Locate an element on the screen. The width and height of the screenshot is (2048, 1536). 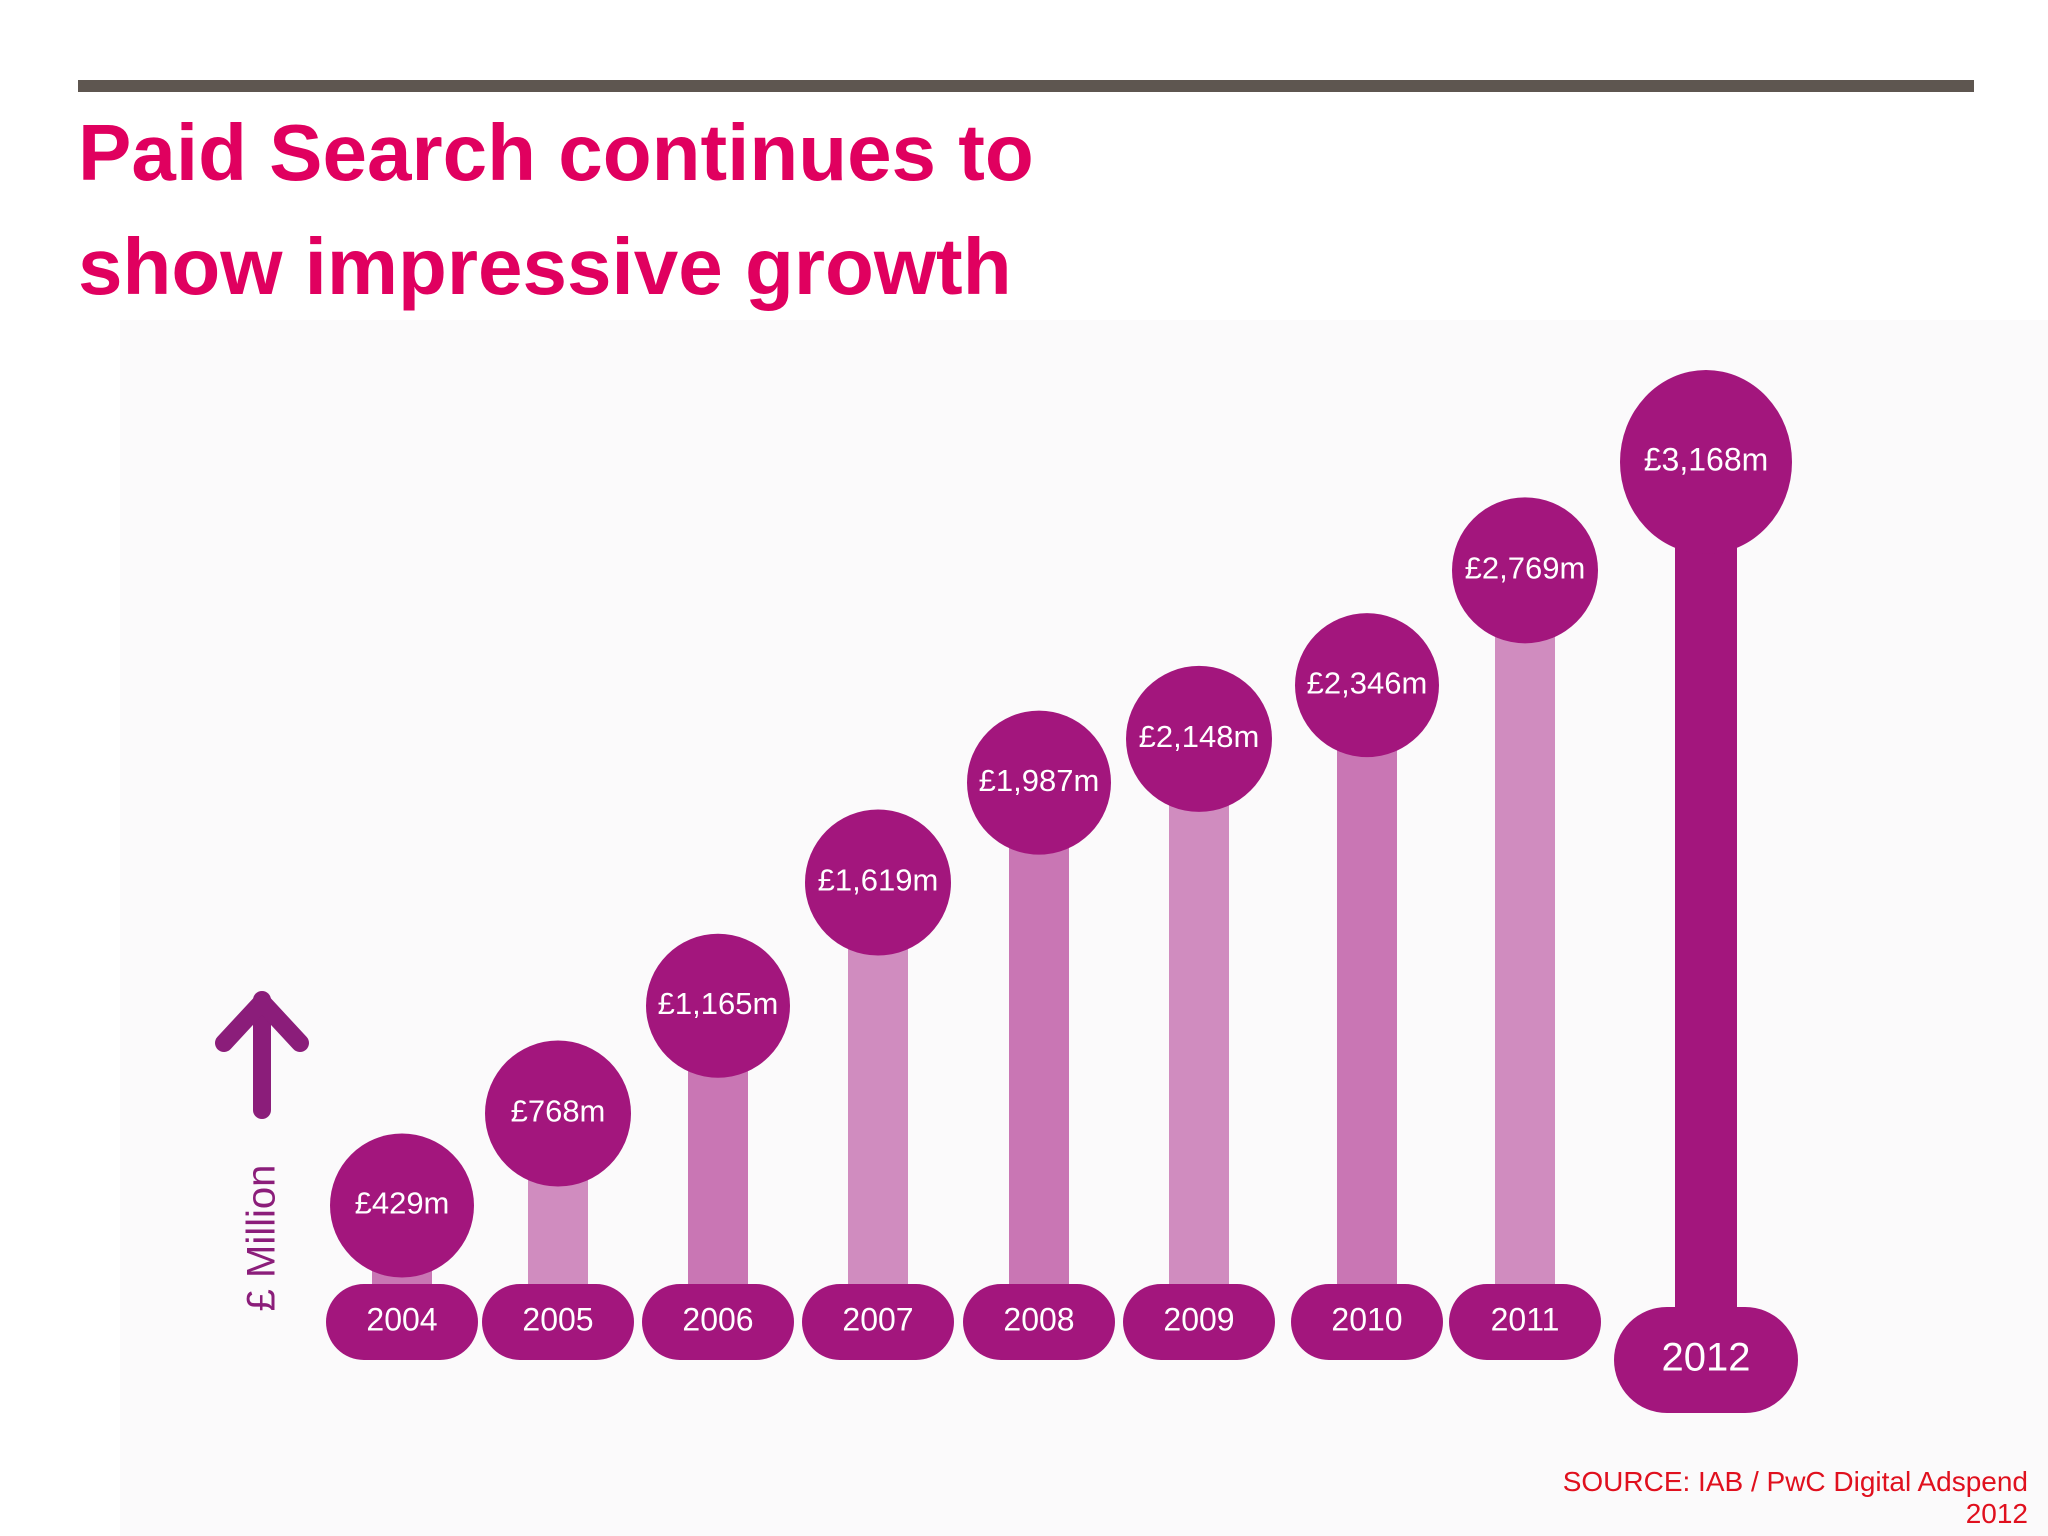
value-label-2012: £3,168m is located at coordinates (1706, 459).